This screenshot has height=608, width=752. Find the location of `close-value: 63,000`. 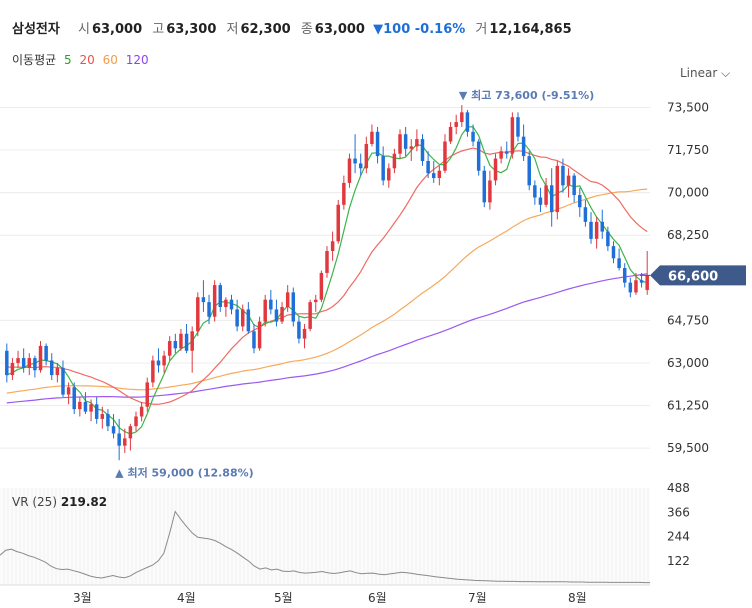

close-value: 63,000 is located at coordinates (339, 29).